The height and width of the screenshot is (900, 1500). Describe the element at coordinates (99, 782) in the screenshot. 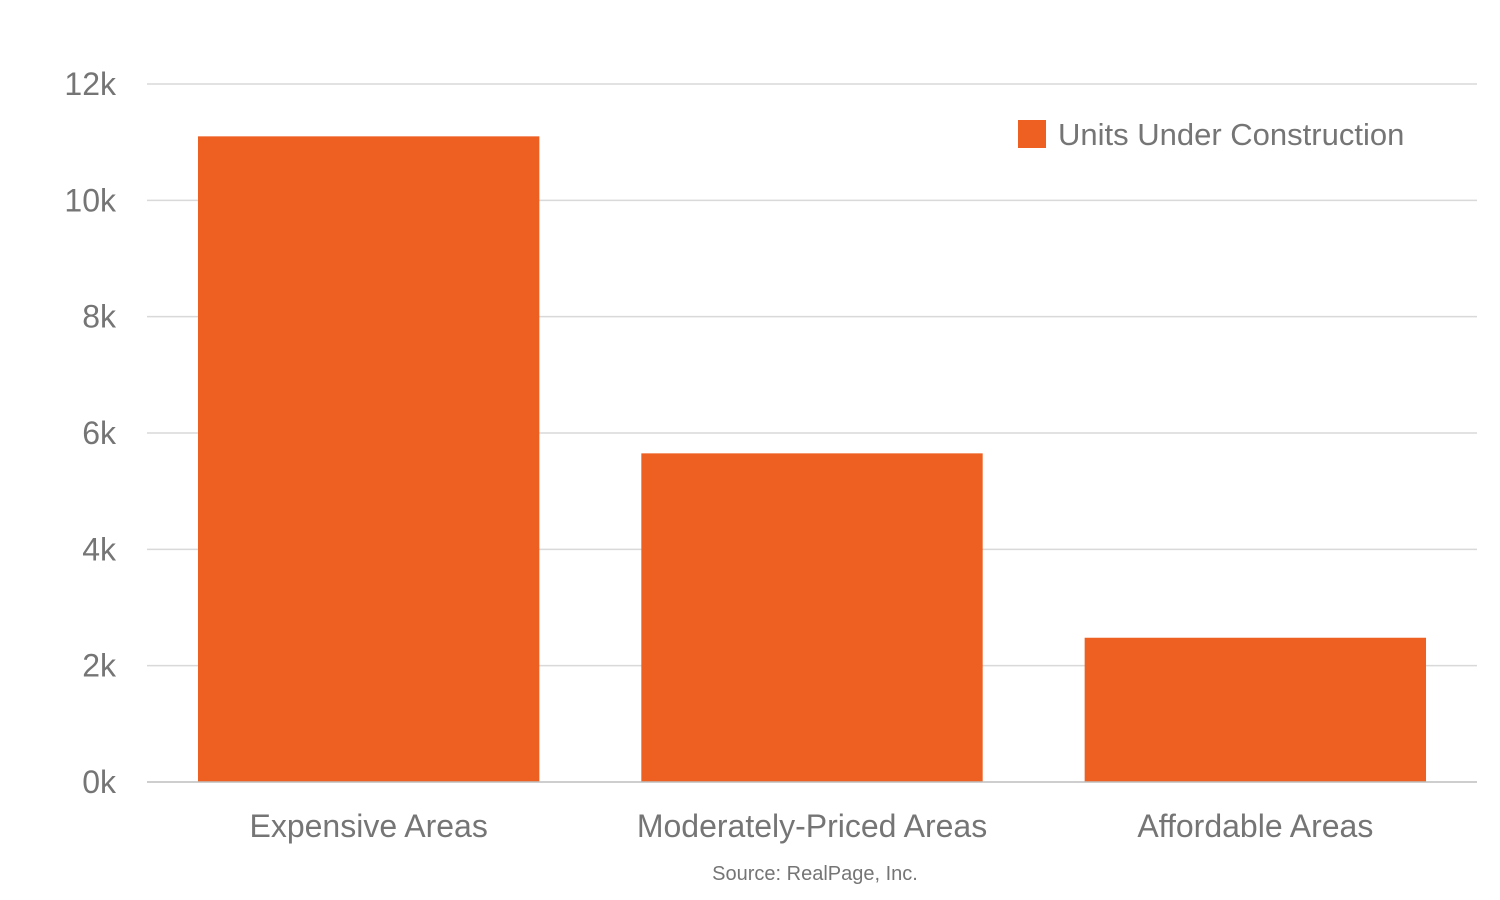

I see `y-tick-label: 0k` at that location.